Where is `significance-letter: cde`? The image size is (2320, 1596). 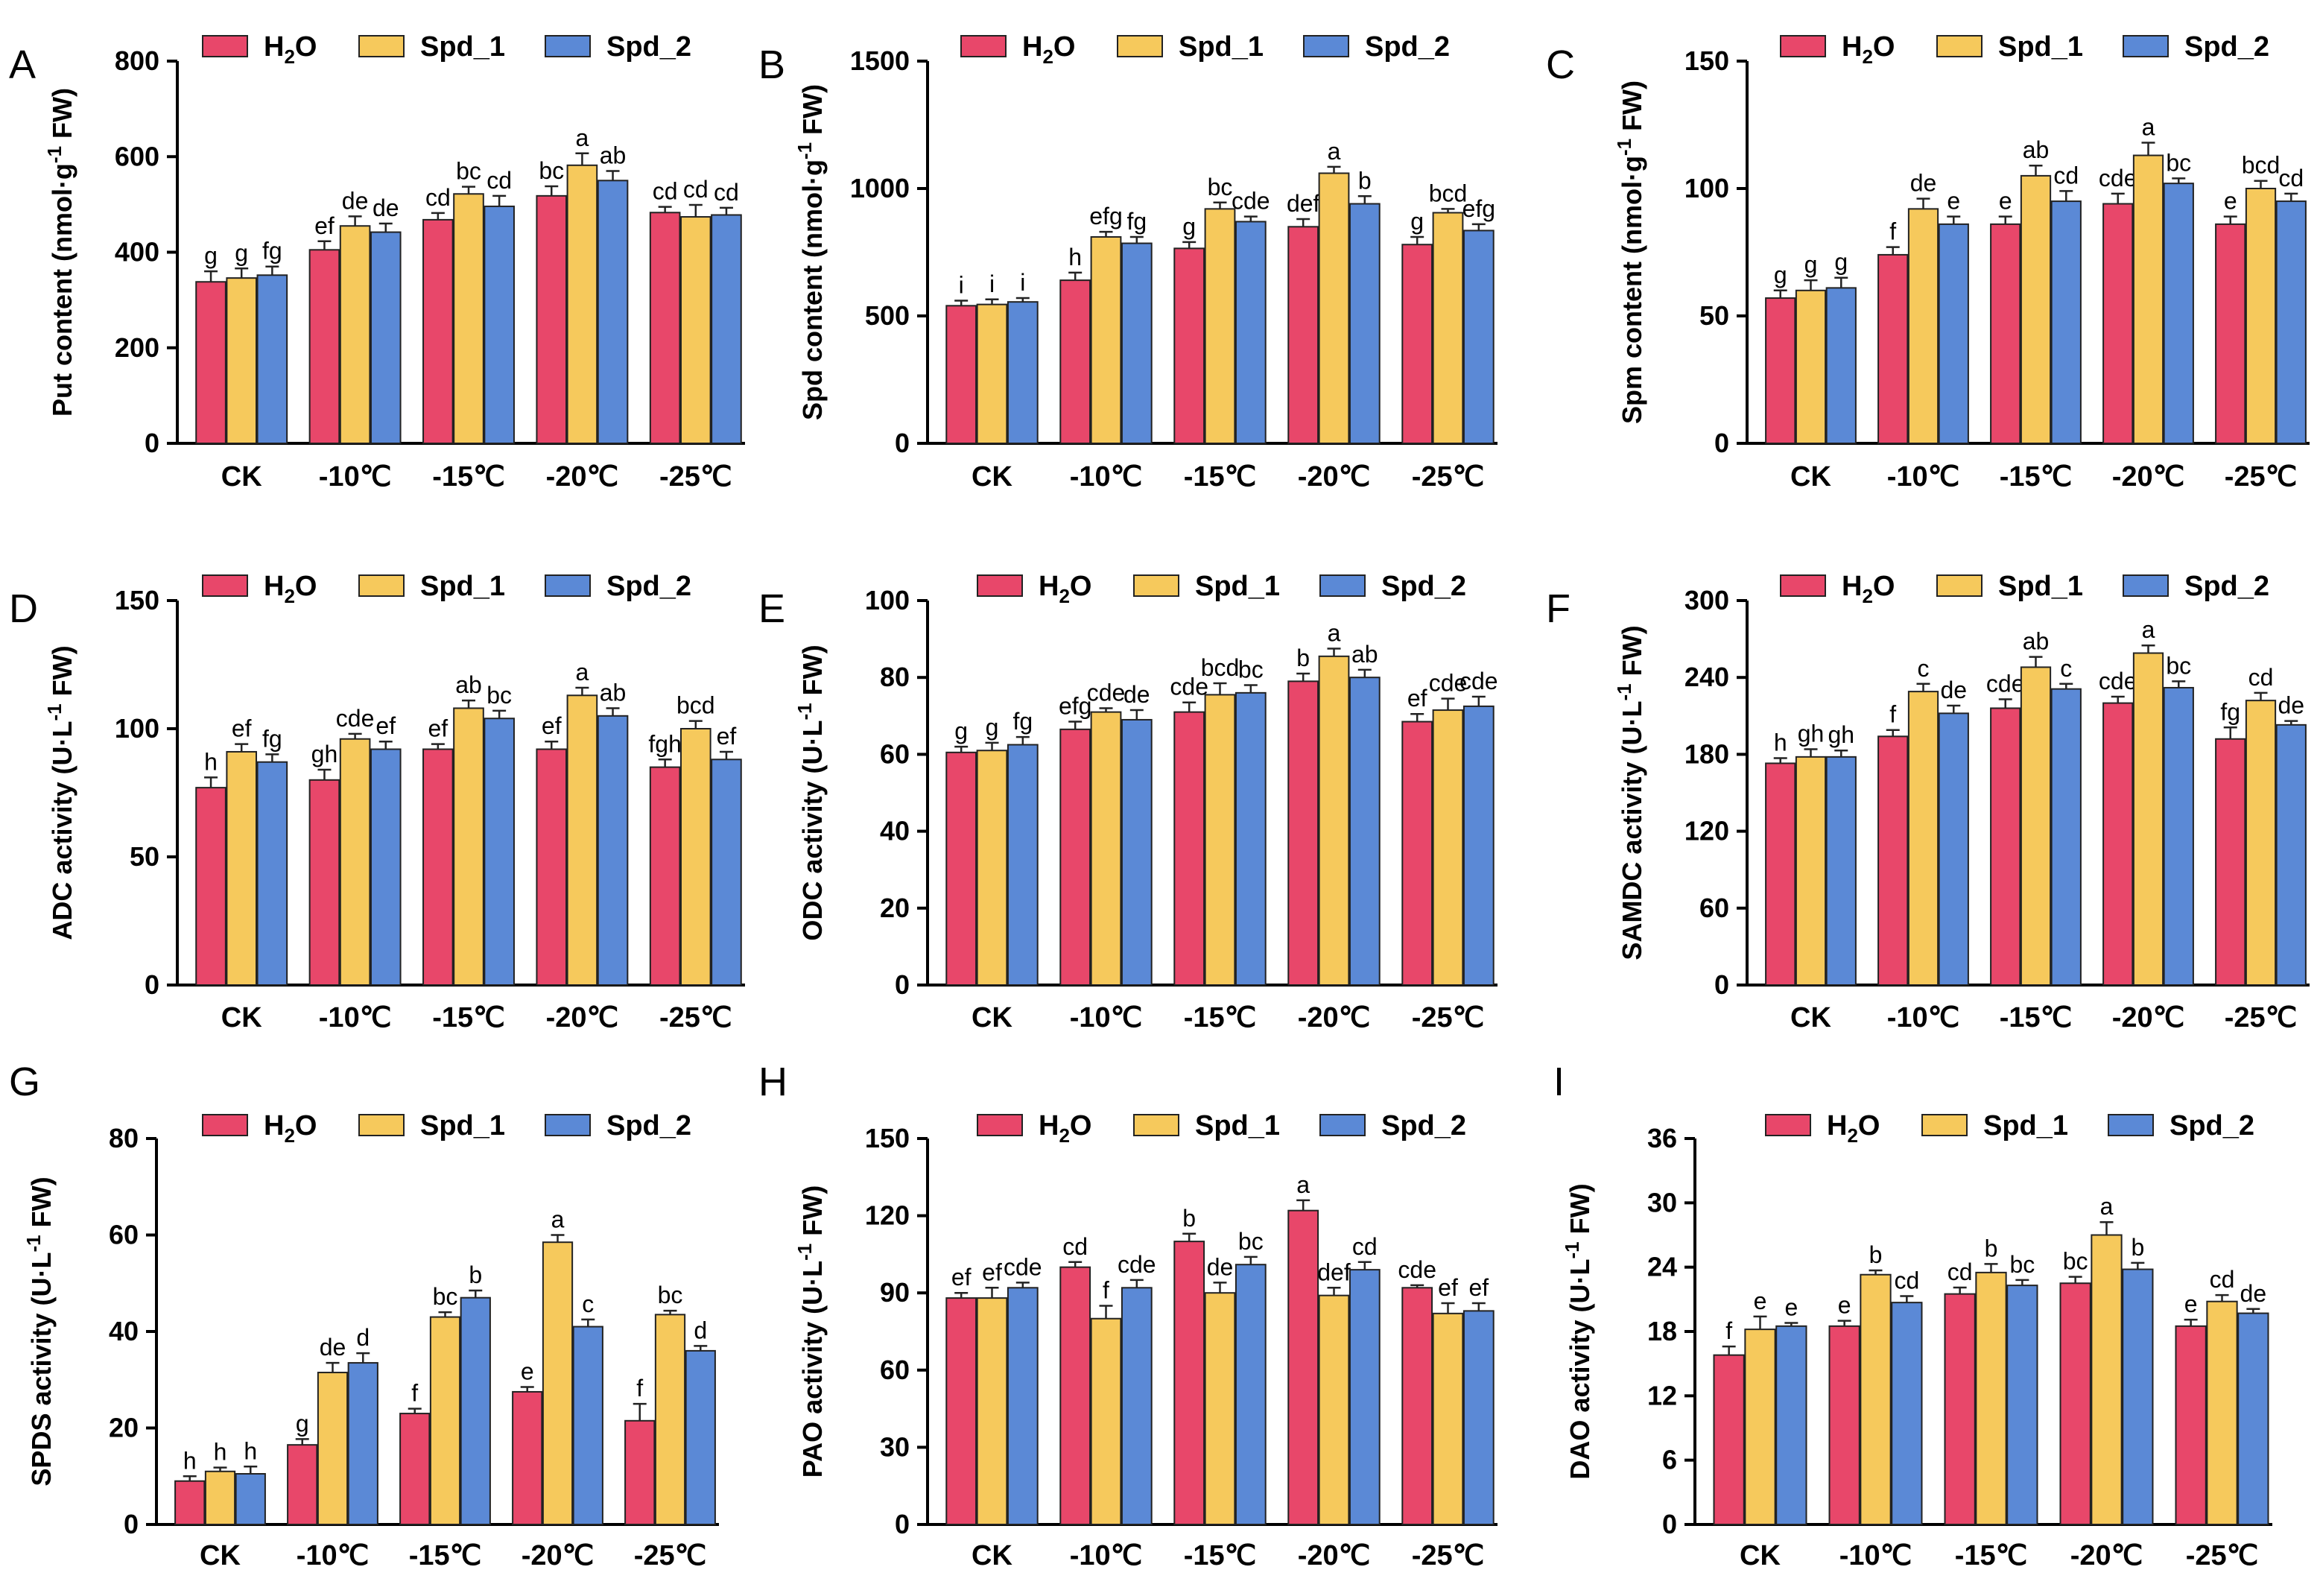
significance-letter: cde is located at coordinates (2006, 683).